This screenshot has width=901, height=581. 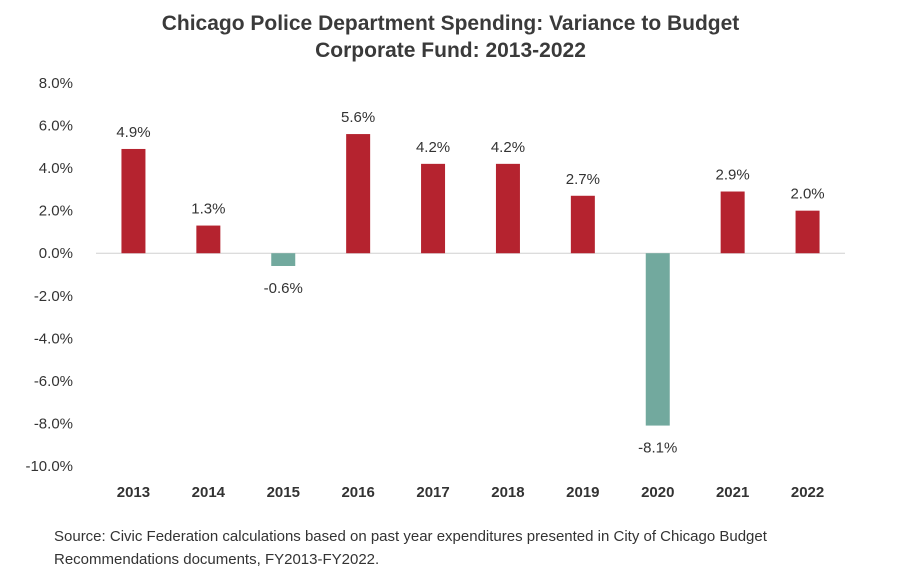 I want to click on y-tick-label: 6.0%, so click(x=56, y=126).